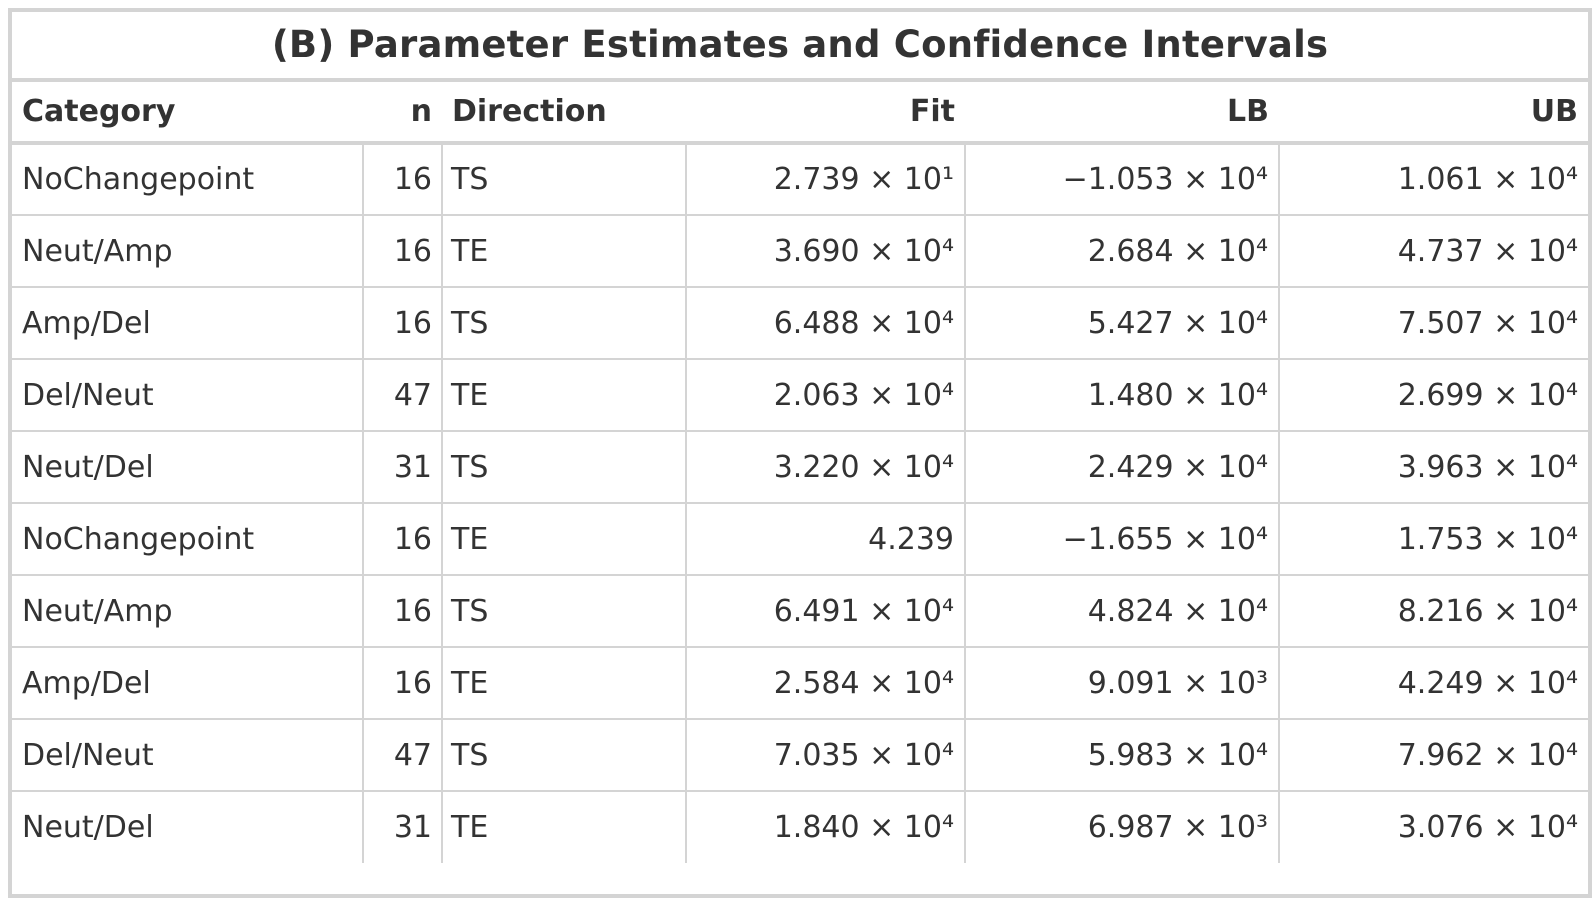  I want to click on cell-ub: 7.962 × 10⁴, so click(1433, 755).